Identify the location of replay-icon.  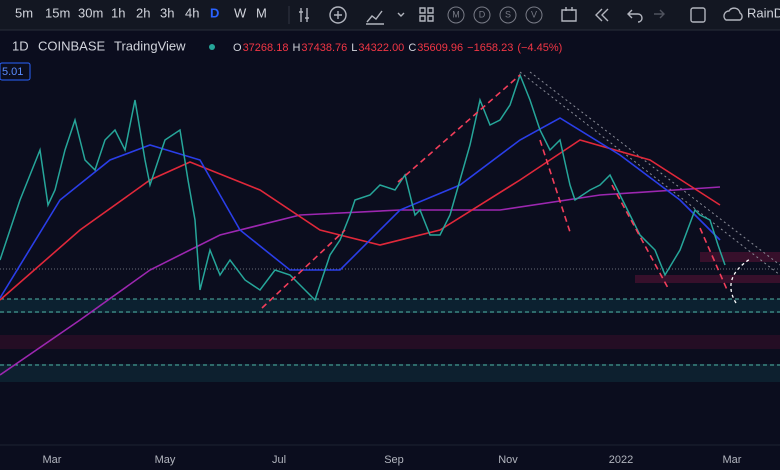
(602, 15).